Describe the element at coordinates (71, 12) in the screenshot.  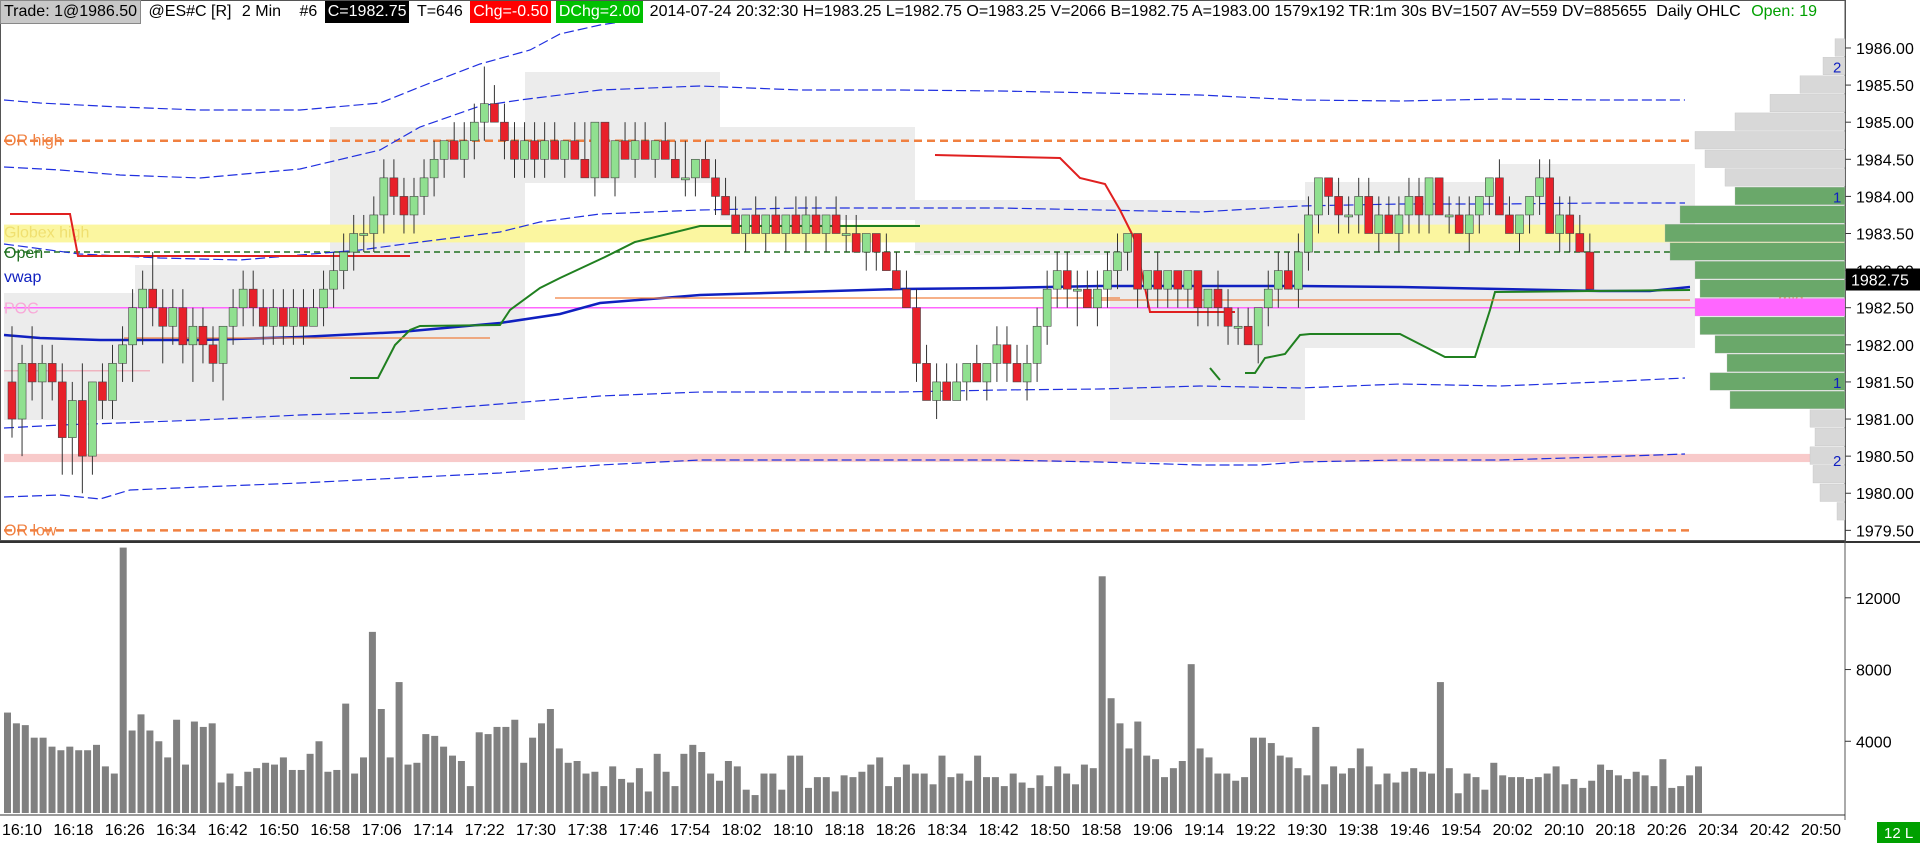
I see `header-symbol: Trade: 1@1986.50` at that location.